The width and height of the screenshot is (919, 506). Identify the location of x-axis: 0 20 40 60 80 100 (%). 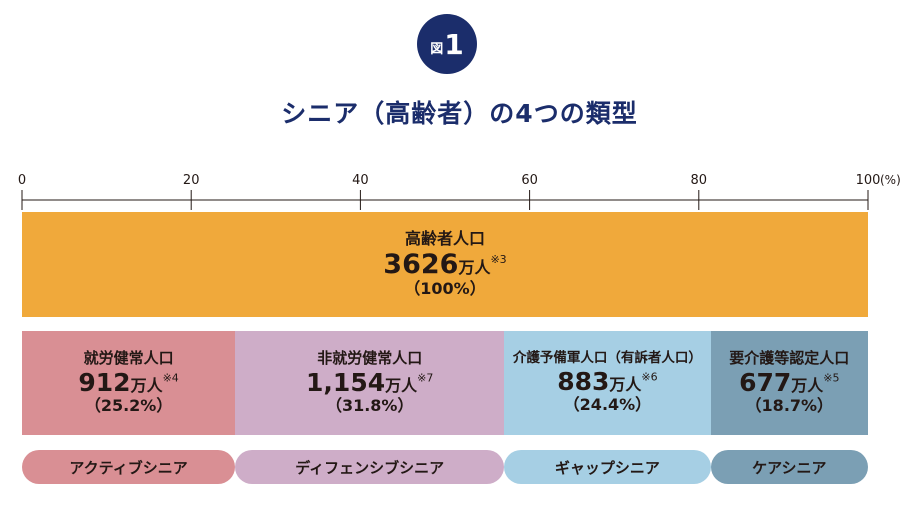
(459, 191).